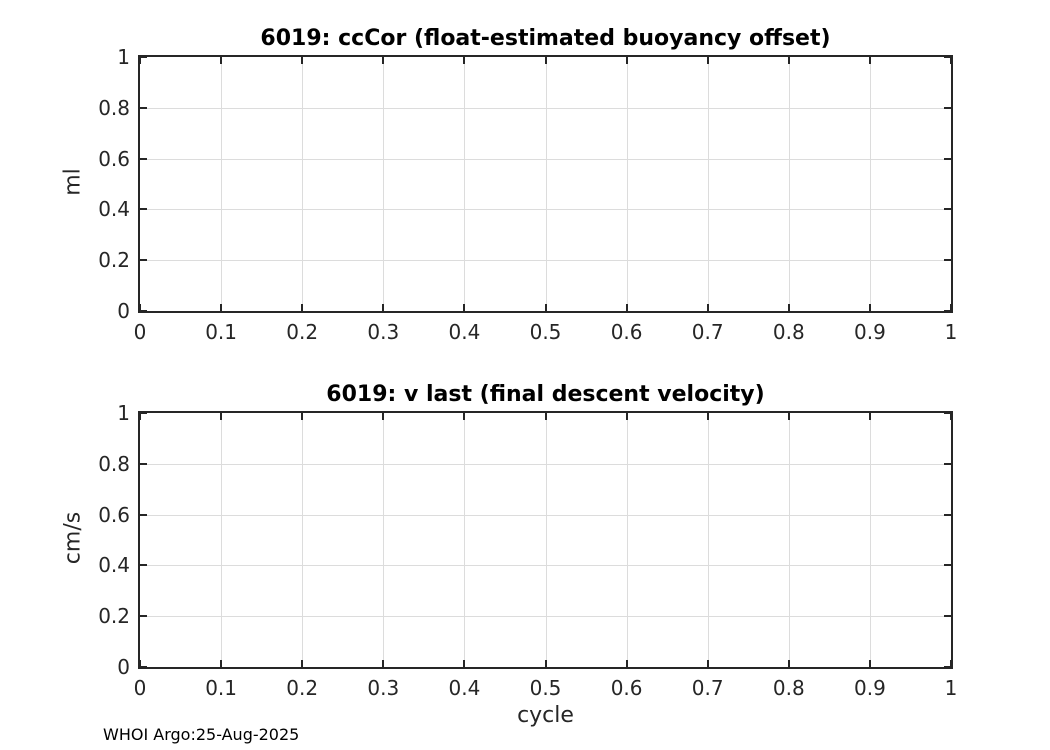  I want to click on y-tick-label: 0.6, so click(114, 158).